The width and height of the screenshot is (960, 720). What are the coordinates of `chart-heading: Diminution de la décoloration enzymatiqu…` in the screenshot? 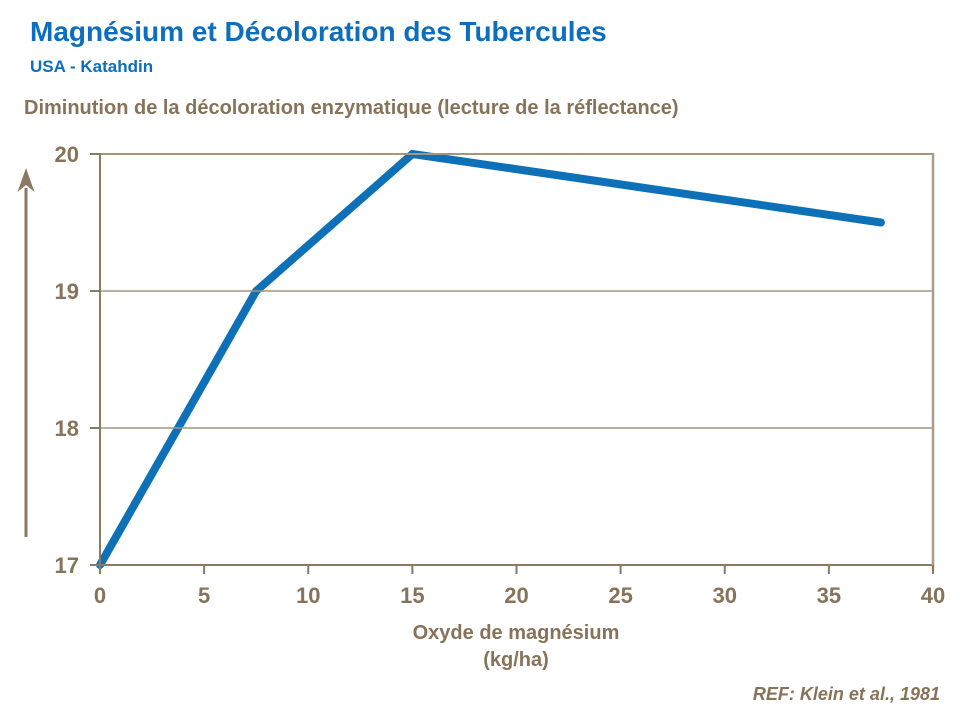 It's located at (351, 108).